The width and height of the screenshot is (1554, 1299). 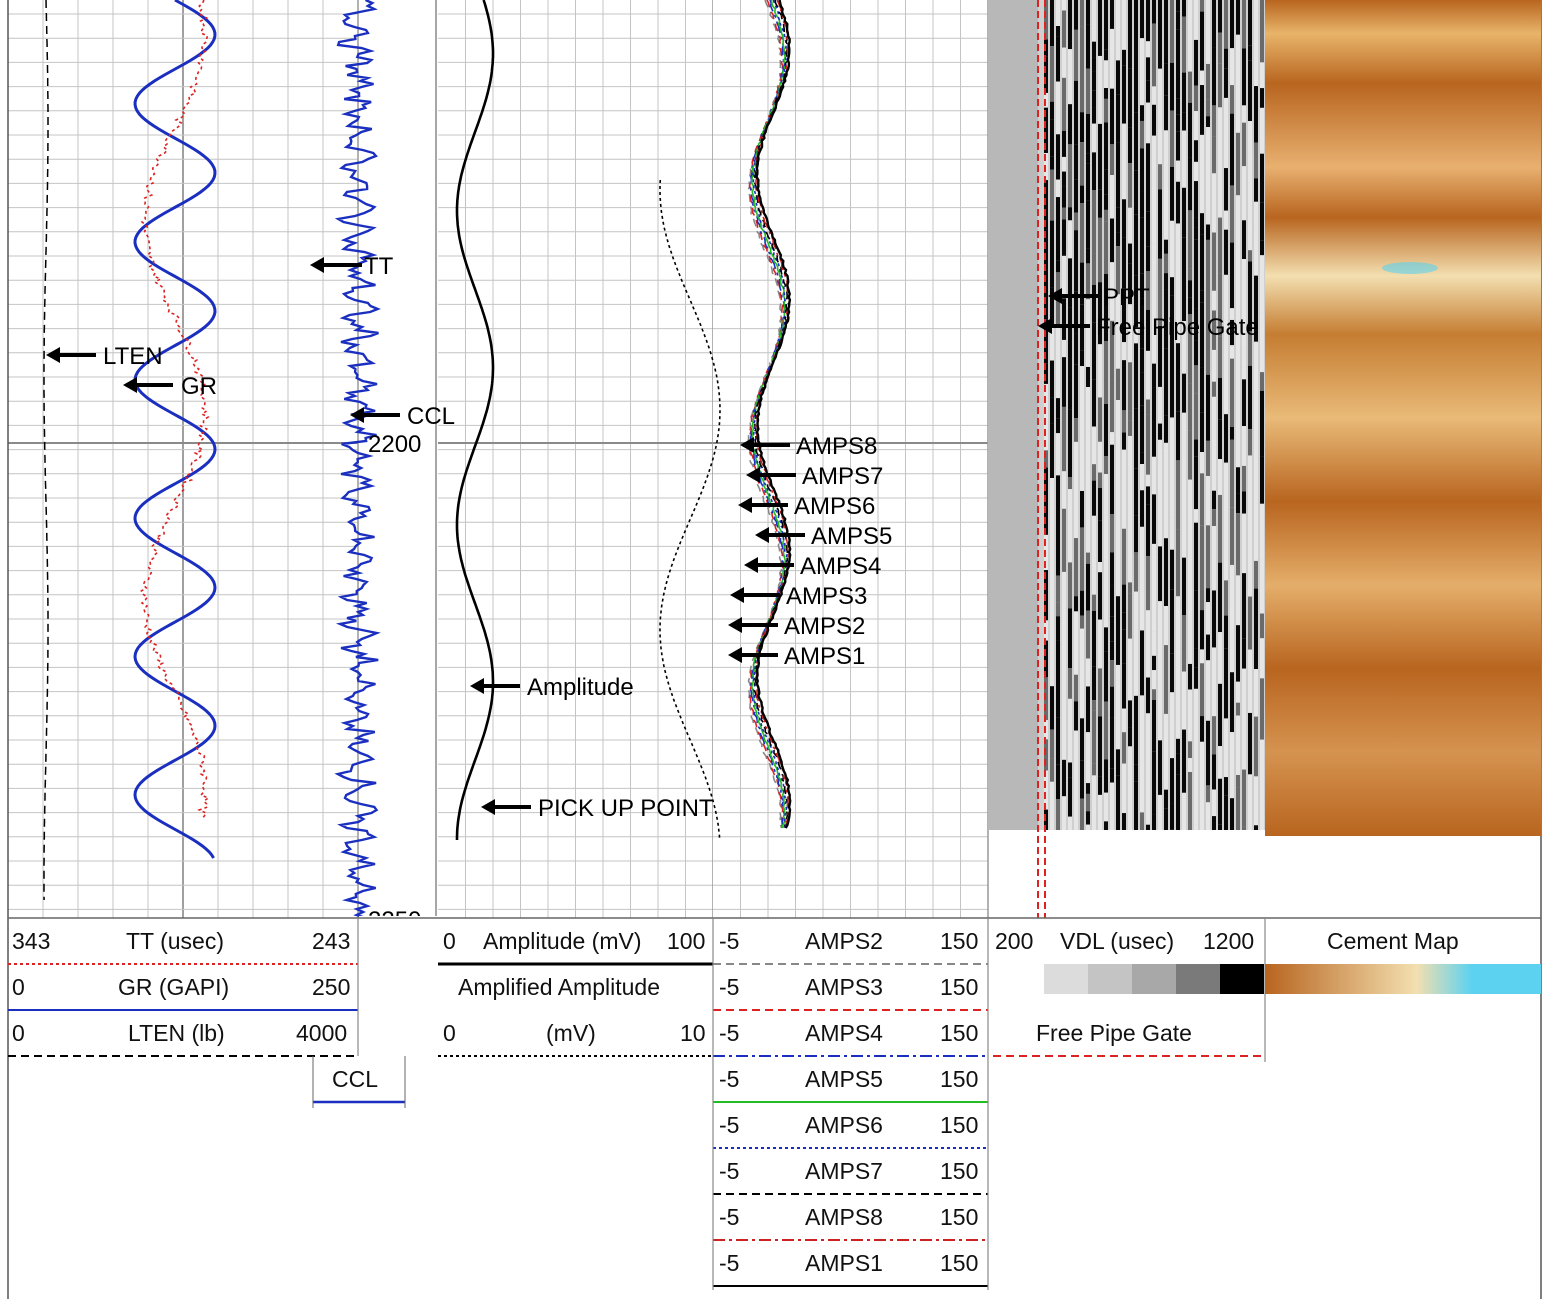 What do you see at coordinates (840, 566) in the screenshot?
I see `amps-annotation-label: AMPS4` at bounding box center [840, 566].